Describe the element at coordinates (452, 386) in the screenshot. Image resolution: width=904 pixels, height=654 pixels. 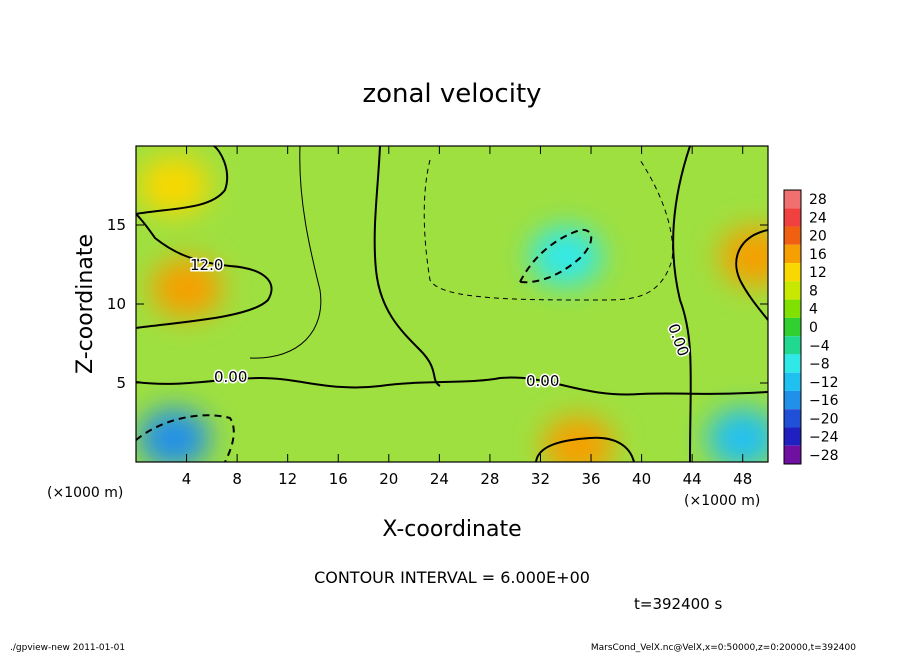
I see `contour-zero-lower` at that location.